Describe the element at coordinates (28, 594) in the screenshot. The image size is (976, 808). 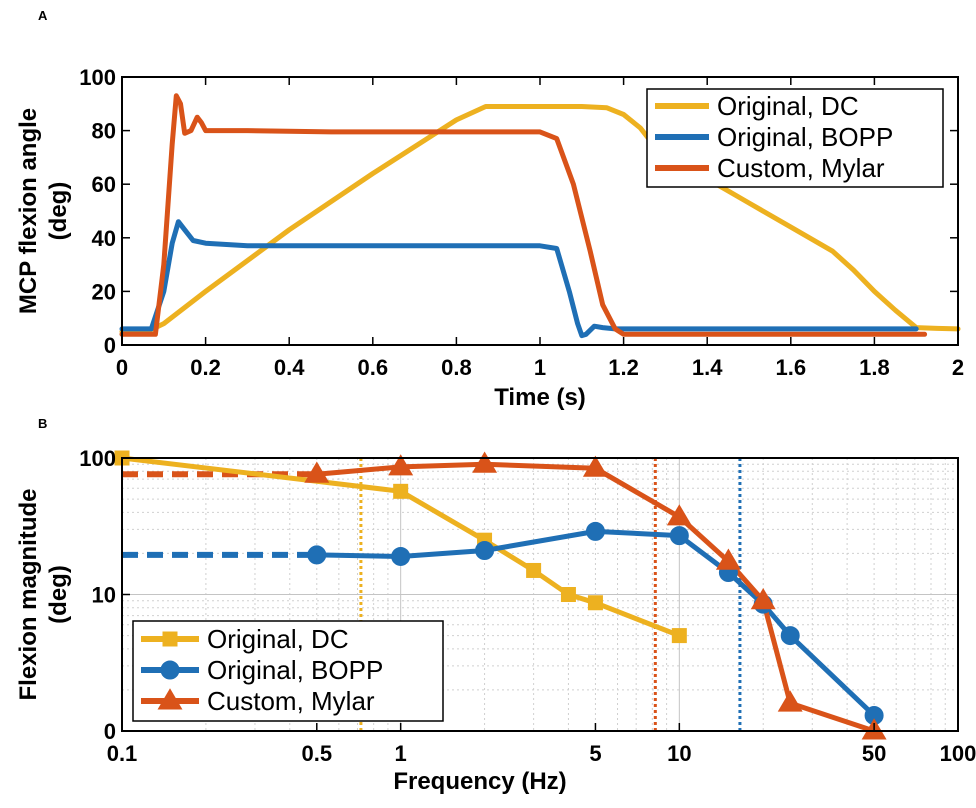
I see `y-axis-title-line1-b: Flexion magnitude` at that location.